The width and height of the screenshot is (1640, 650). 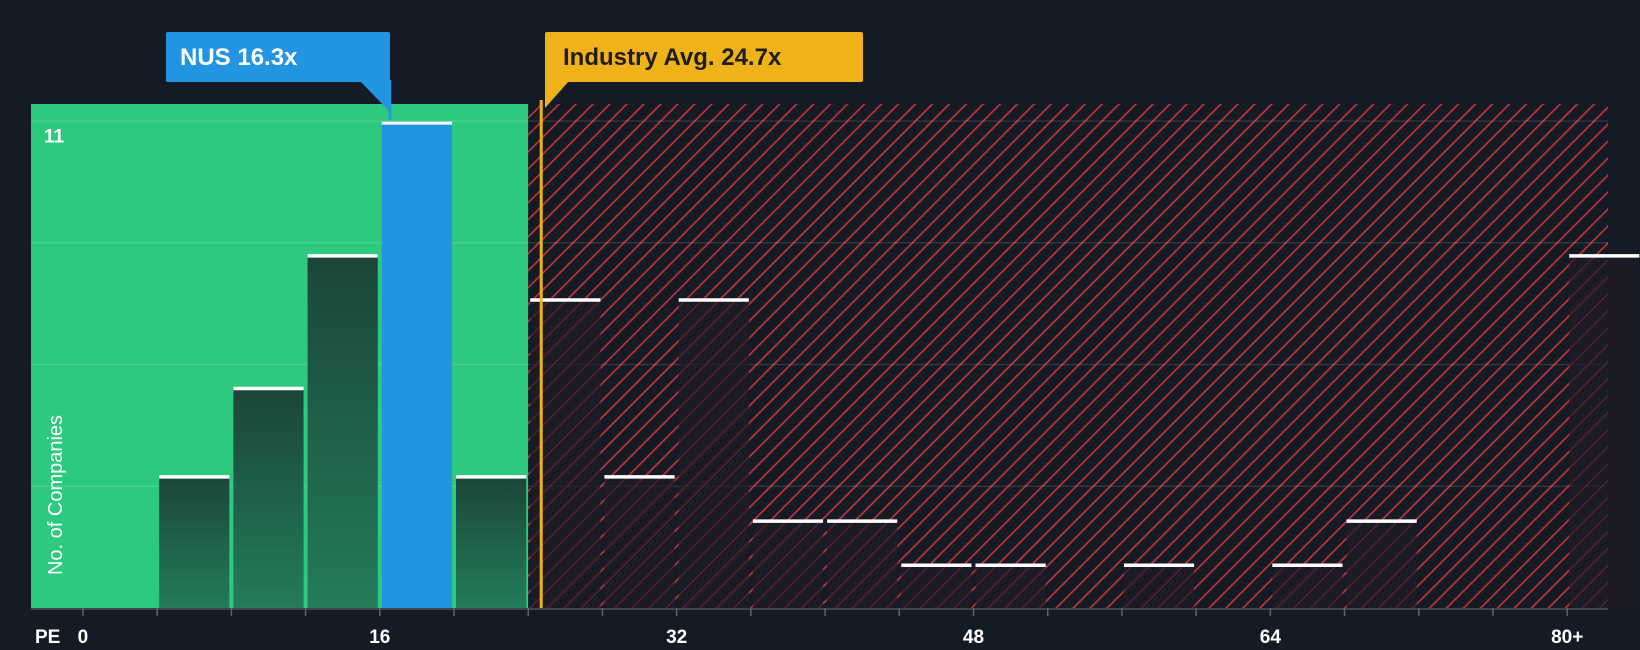 I want to click on x-tick-label: 0, so click(x=83, y=637).